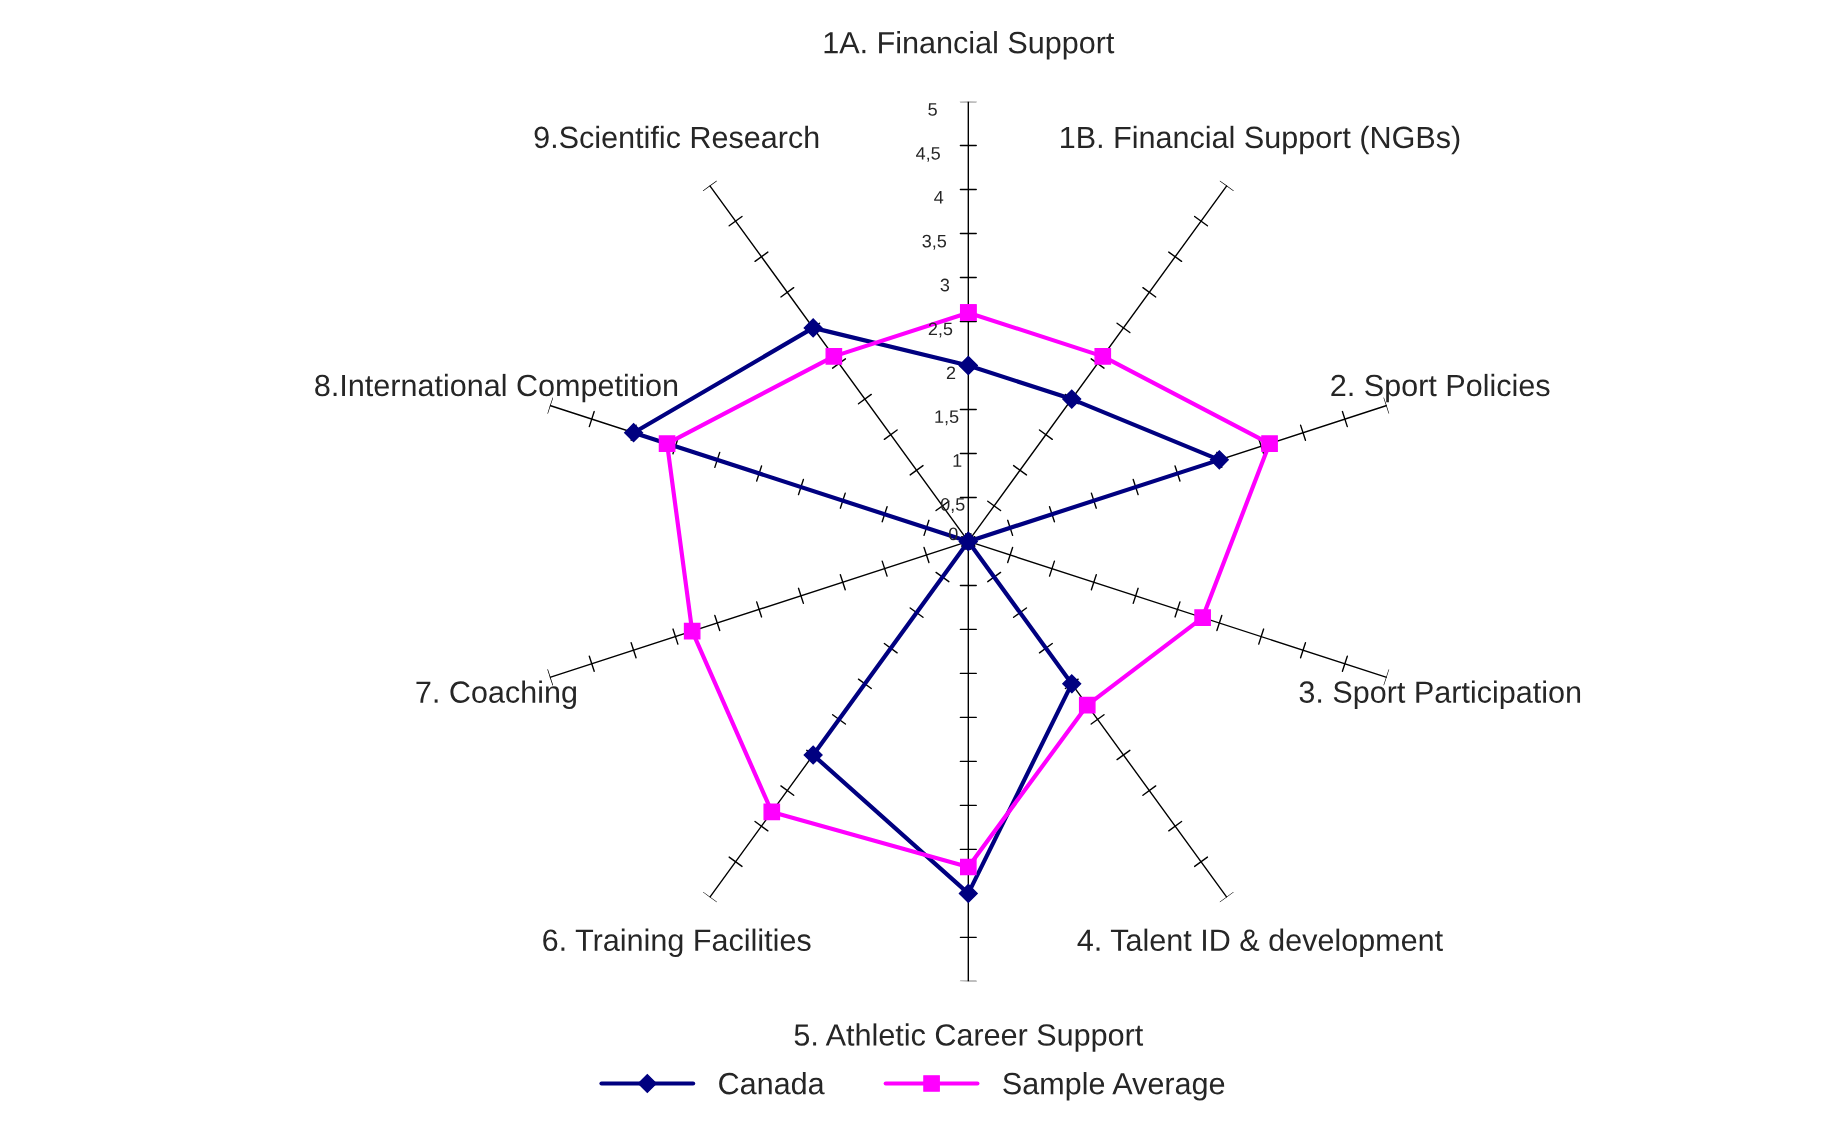  I want to click on spoke-label: 9.Scientific Research, so click(676, 137).